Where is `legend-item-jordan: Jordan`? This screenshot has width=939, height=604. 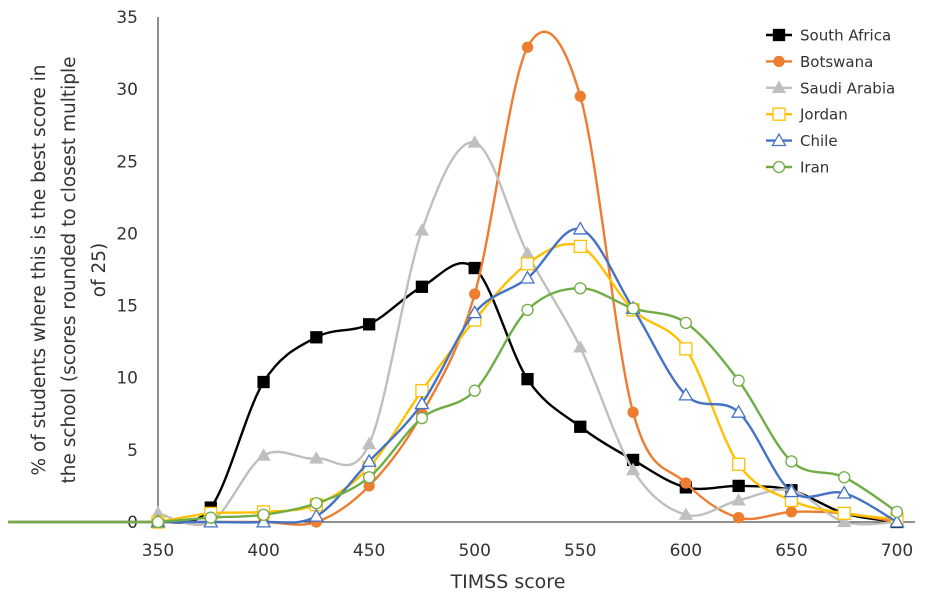
legend-item-jordan: Jordan is located at coordinates (807, 115).